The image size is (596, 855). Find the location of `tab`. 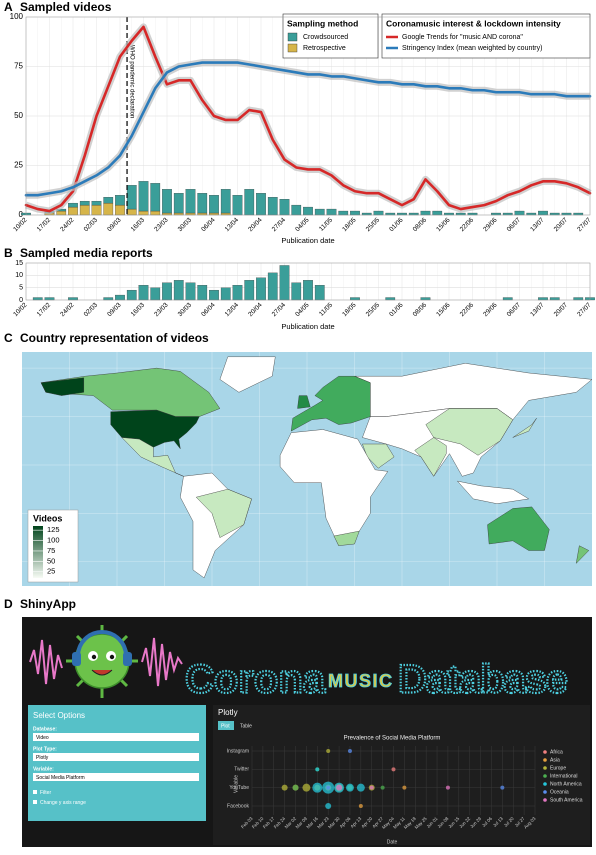

tab is located at coordinates (226, 725).